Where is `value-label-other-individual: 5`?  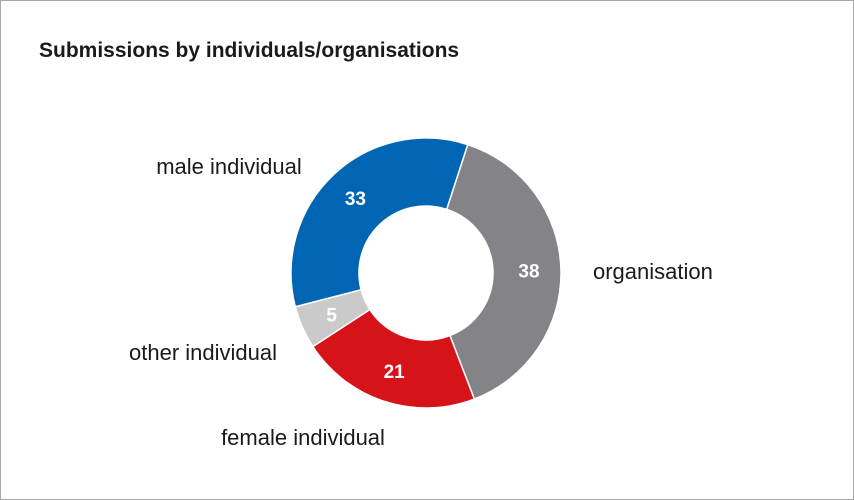
value-label-other-individual: 5 is located at coordinates (331, 315).